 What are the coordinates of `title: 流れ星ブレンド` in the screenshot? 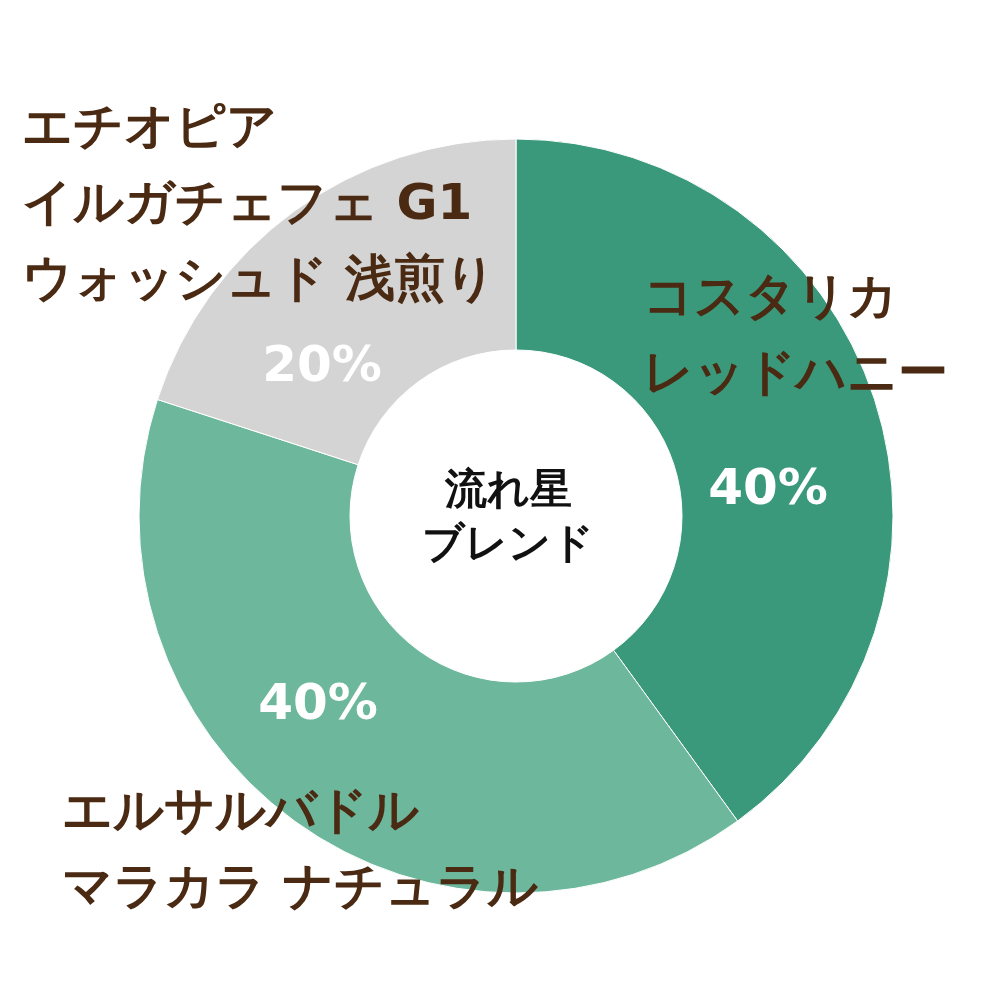 It's located at (508, 515).